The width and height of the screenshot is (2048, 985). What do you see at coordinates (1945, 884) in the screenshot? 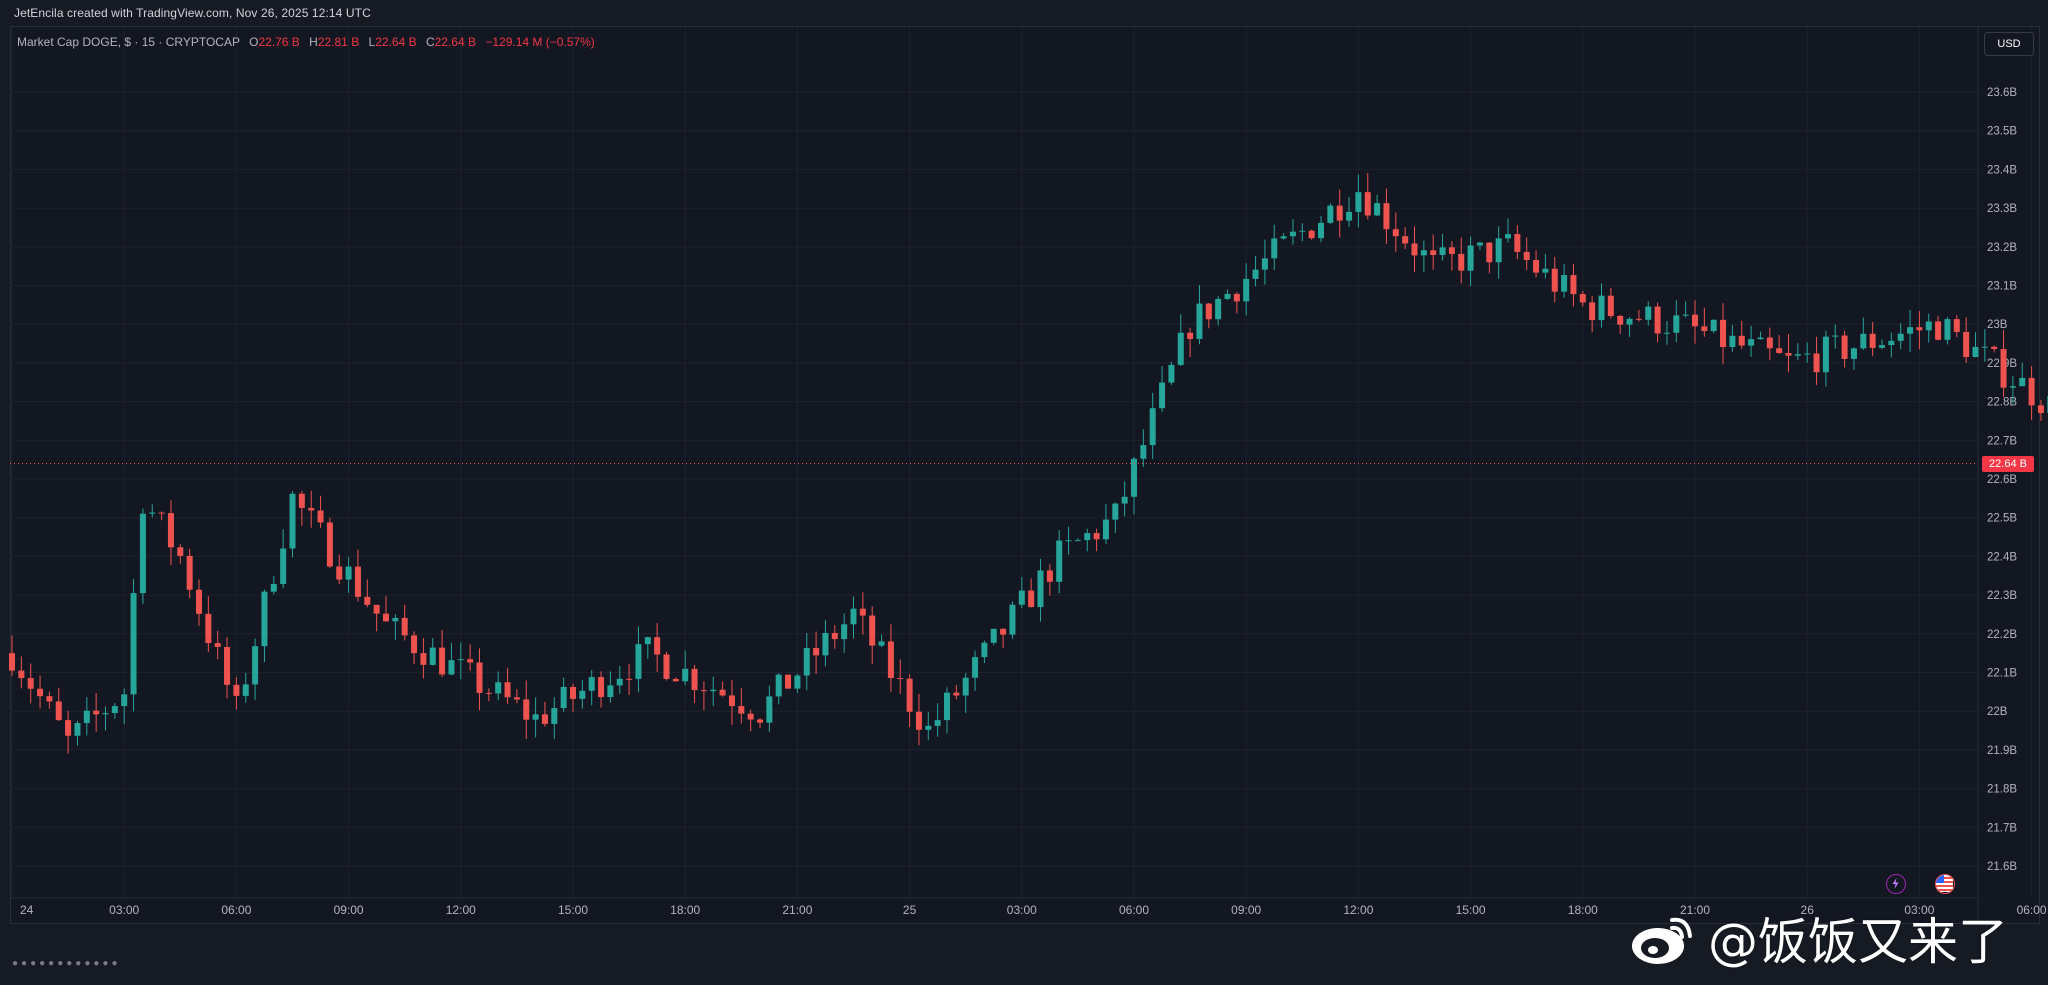
I see `us-flag-icon` at bounding box center [1945, 884].